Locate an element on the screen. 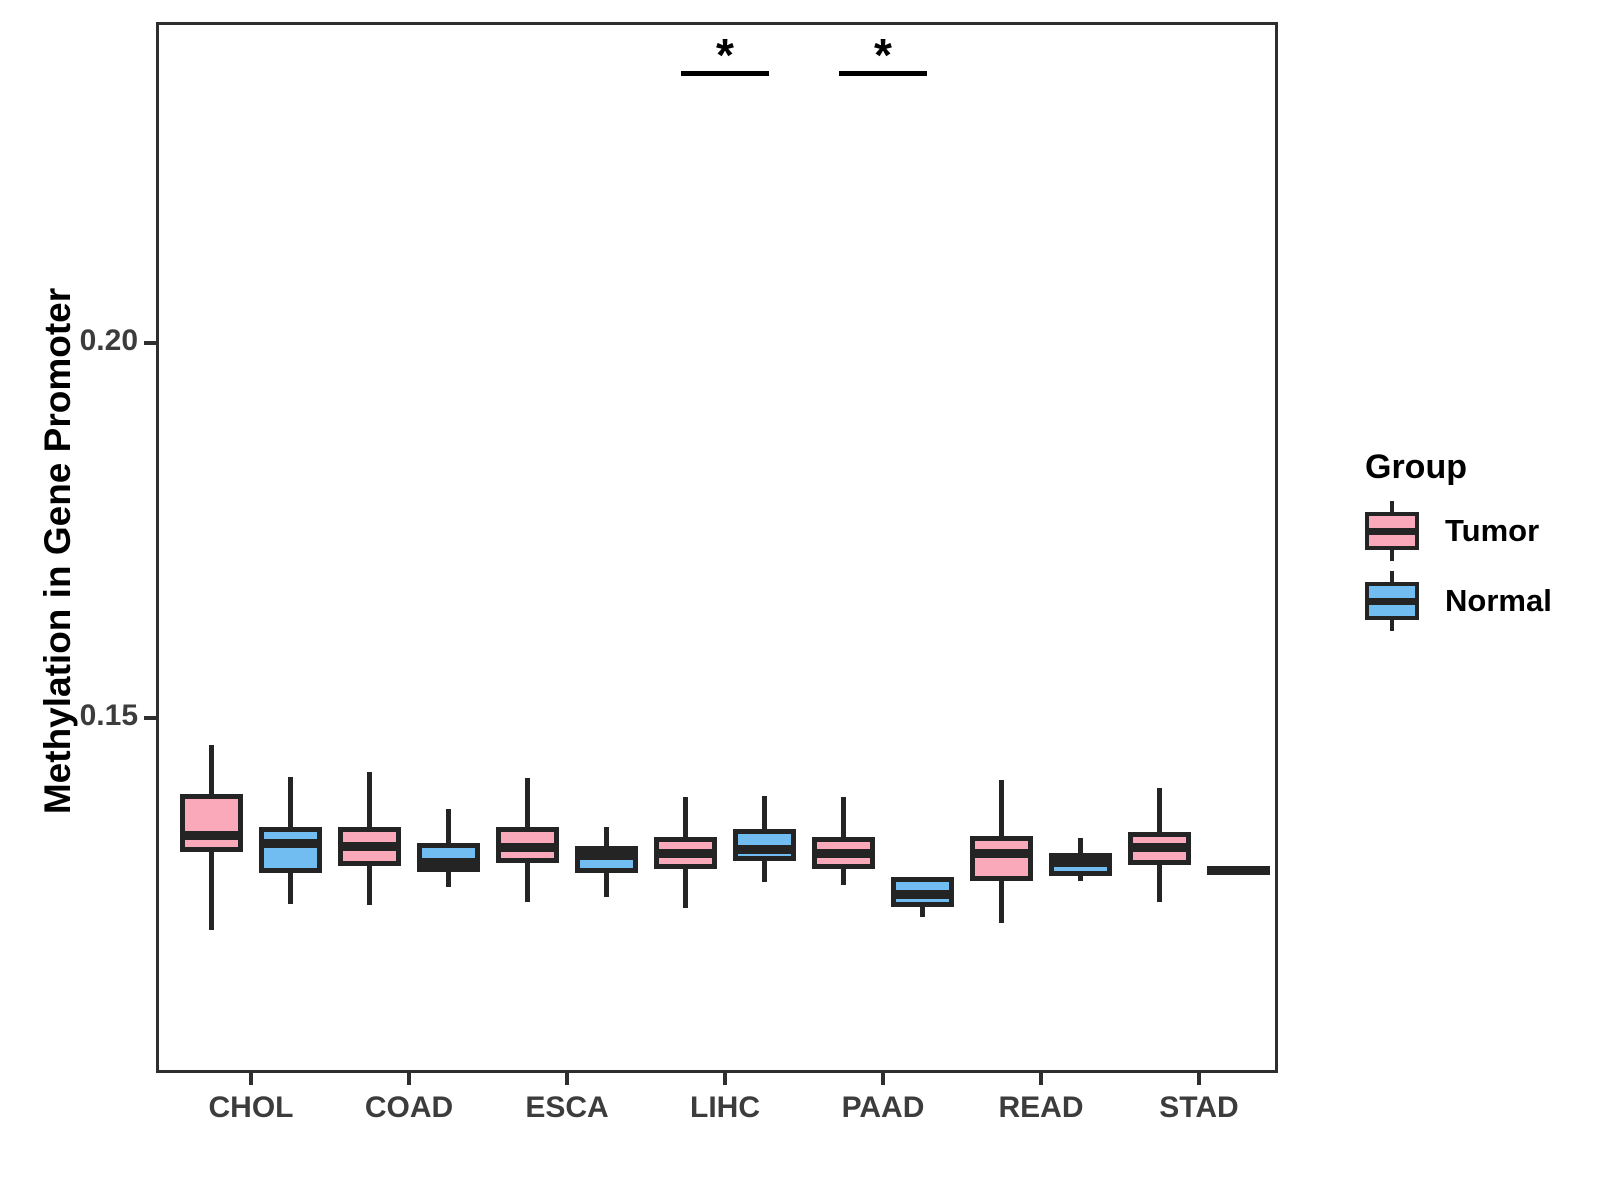  boxplot-esca-tumor-upper-whisker is located at coordinates (527, 802).